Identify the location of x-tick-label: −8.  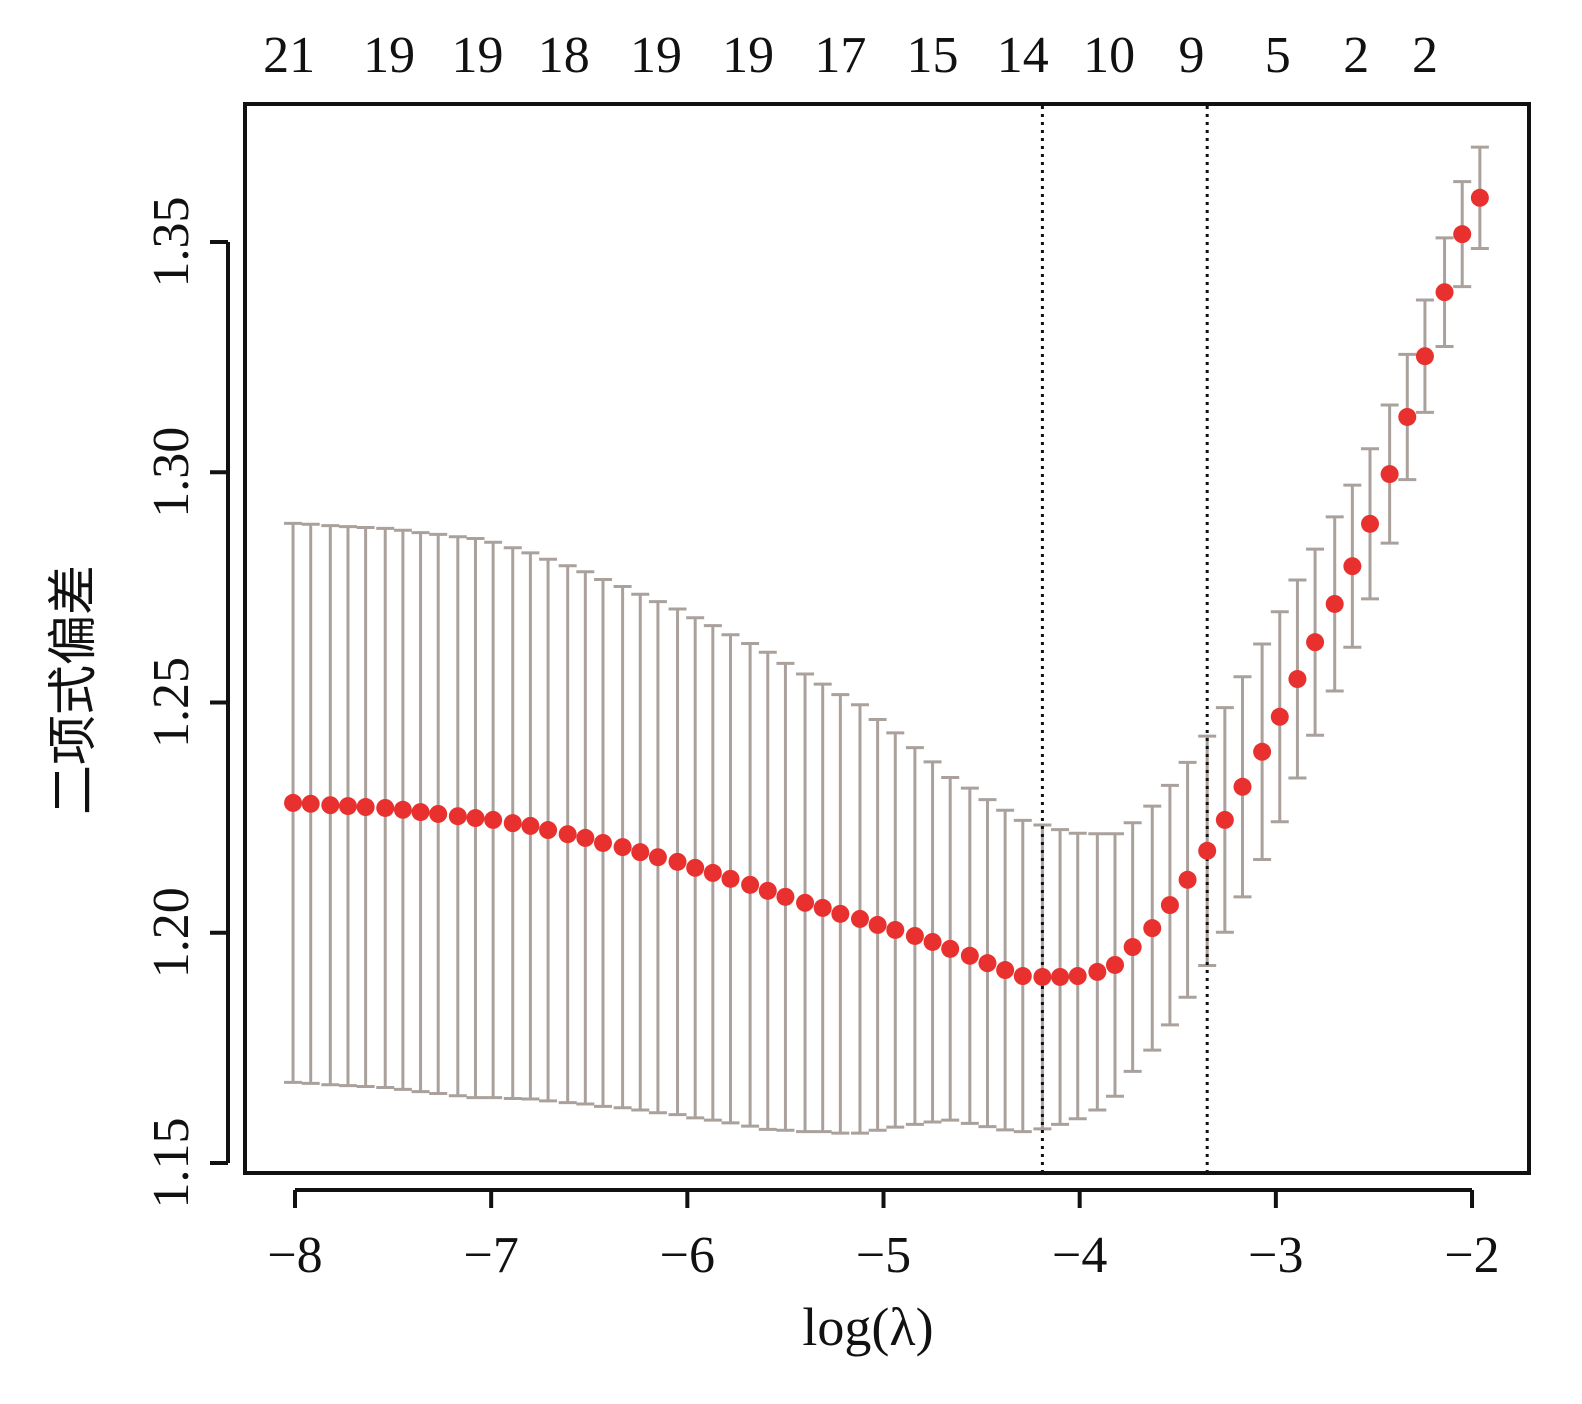
(294, 1255).